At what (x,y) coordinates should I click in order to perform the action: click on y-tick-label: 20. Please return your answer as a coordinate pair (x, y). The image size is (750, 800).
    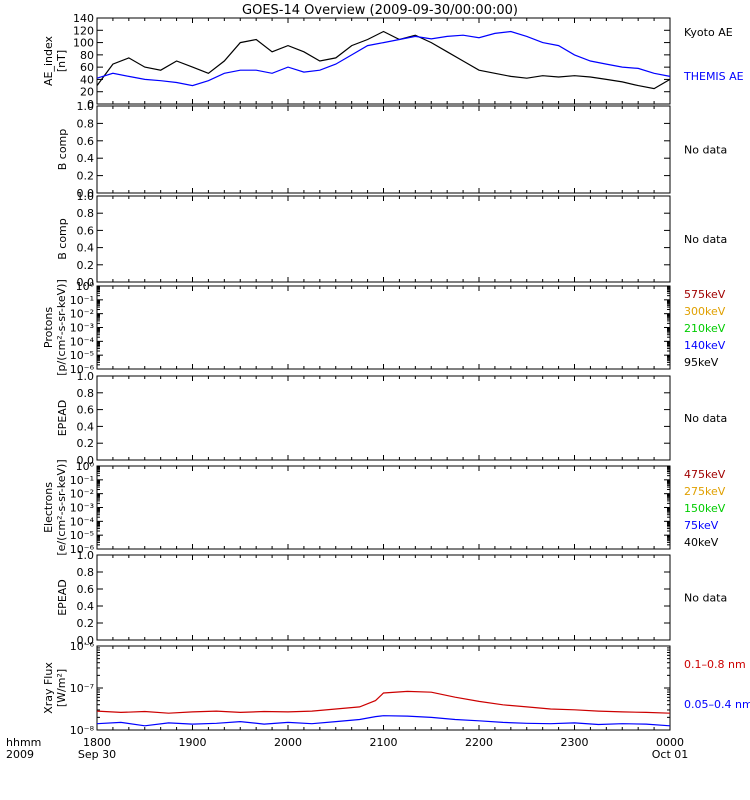
    Looking at the image, I should click on (87, 92).